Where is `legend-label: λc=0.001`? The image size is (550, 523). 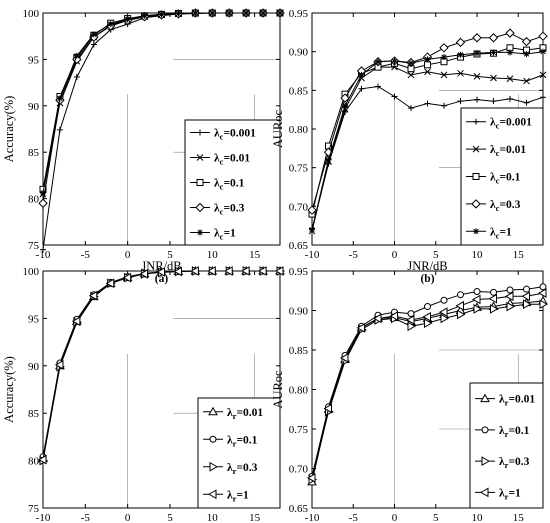
legend-label: λc=0.001 is located at coordinates (235, 135).